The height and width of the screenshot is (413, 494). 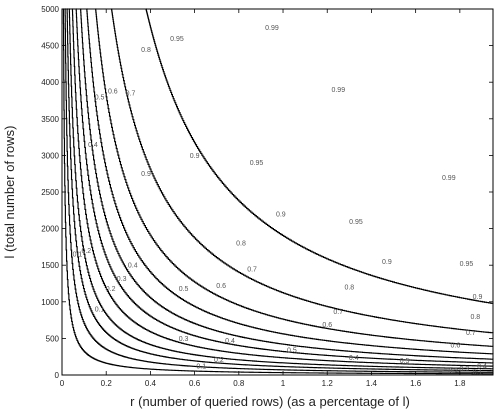 What do you see at coordinates (151, 383) in the screenshot?
I see `x-tick-label: 0.4` at bounding box center [151, 383].